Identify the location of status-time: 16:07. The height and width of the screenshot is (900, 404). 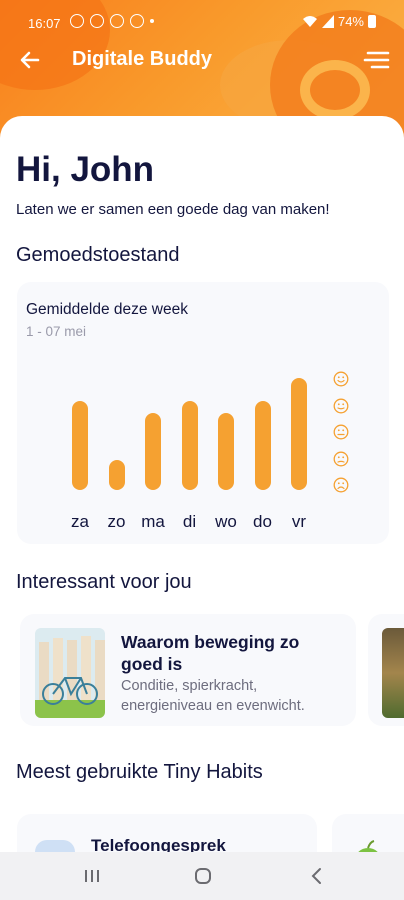
(44, 23).